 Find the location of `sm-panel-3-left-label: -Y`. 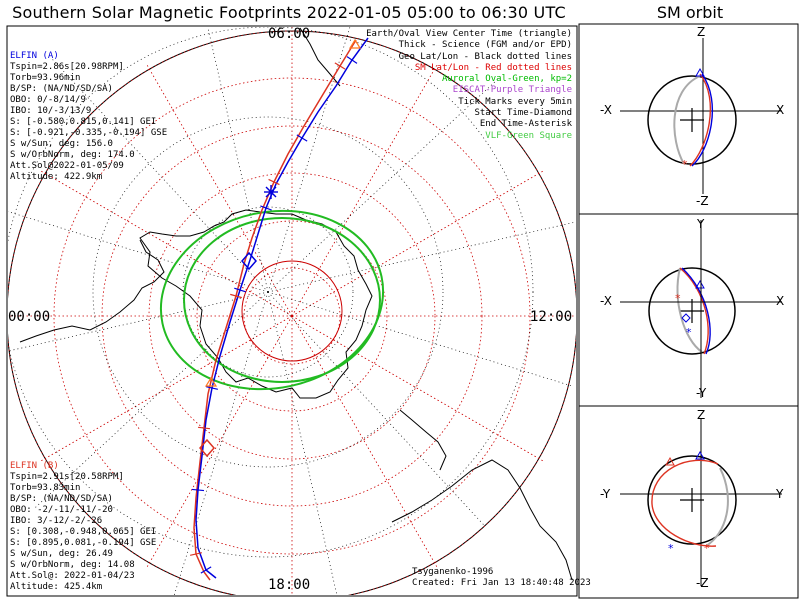

sm-panel-3-left-label: -Y is located at coordinates (605, 494).